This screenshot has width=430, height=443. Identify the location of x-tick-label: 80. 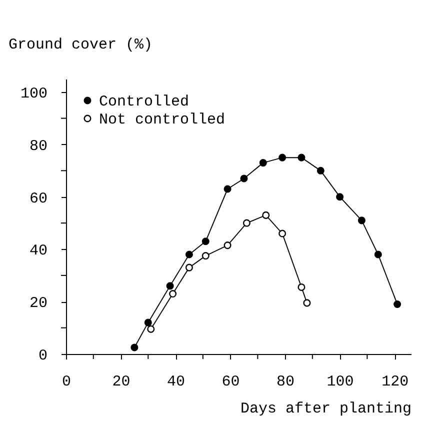
(285, 382).